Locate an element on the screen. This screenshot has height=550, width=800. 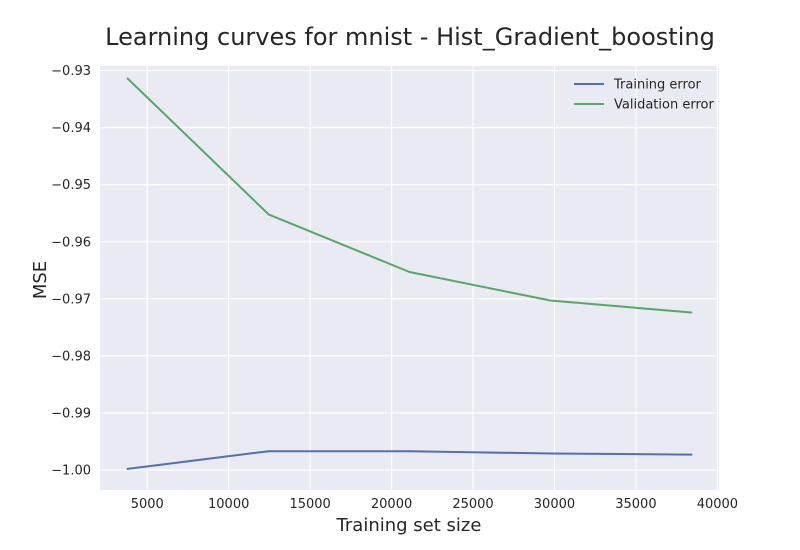
x-tick-label: 10000 is located at coordinates (228, 504).